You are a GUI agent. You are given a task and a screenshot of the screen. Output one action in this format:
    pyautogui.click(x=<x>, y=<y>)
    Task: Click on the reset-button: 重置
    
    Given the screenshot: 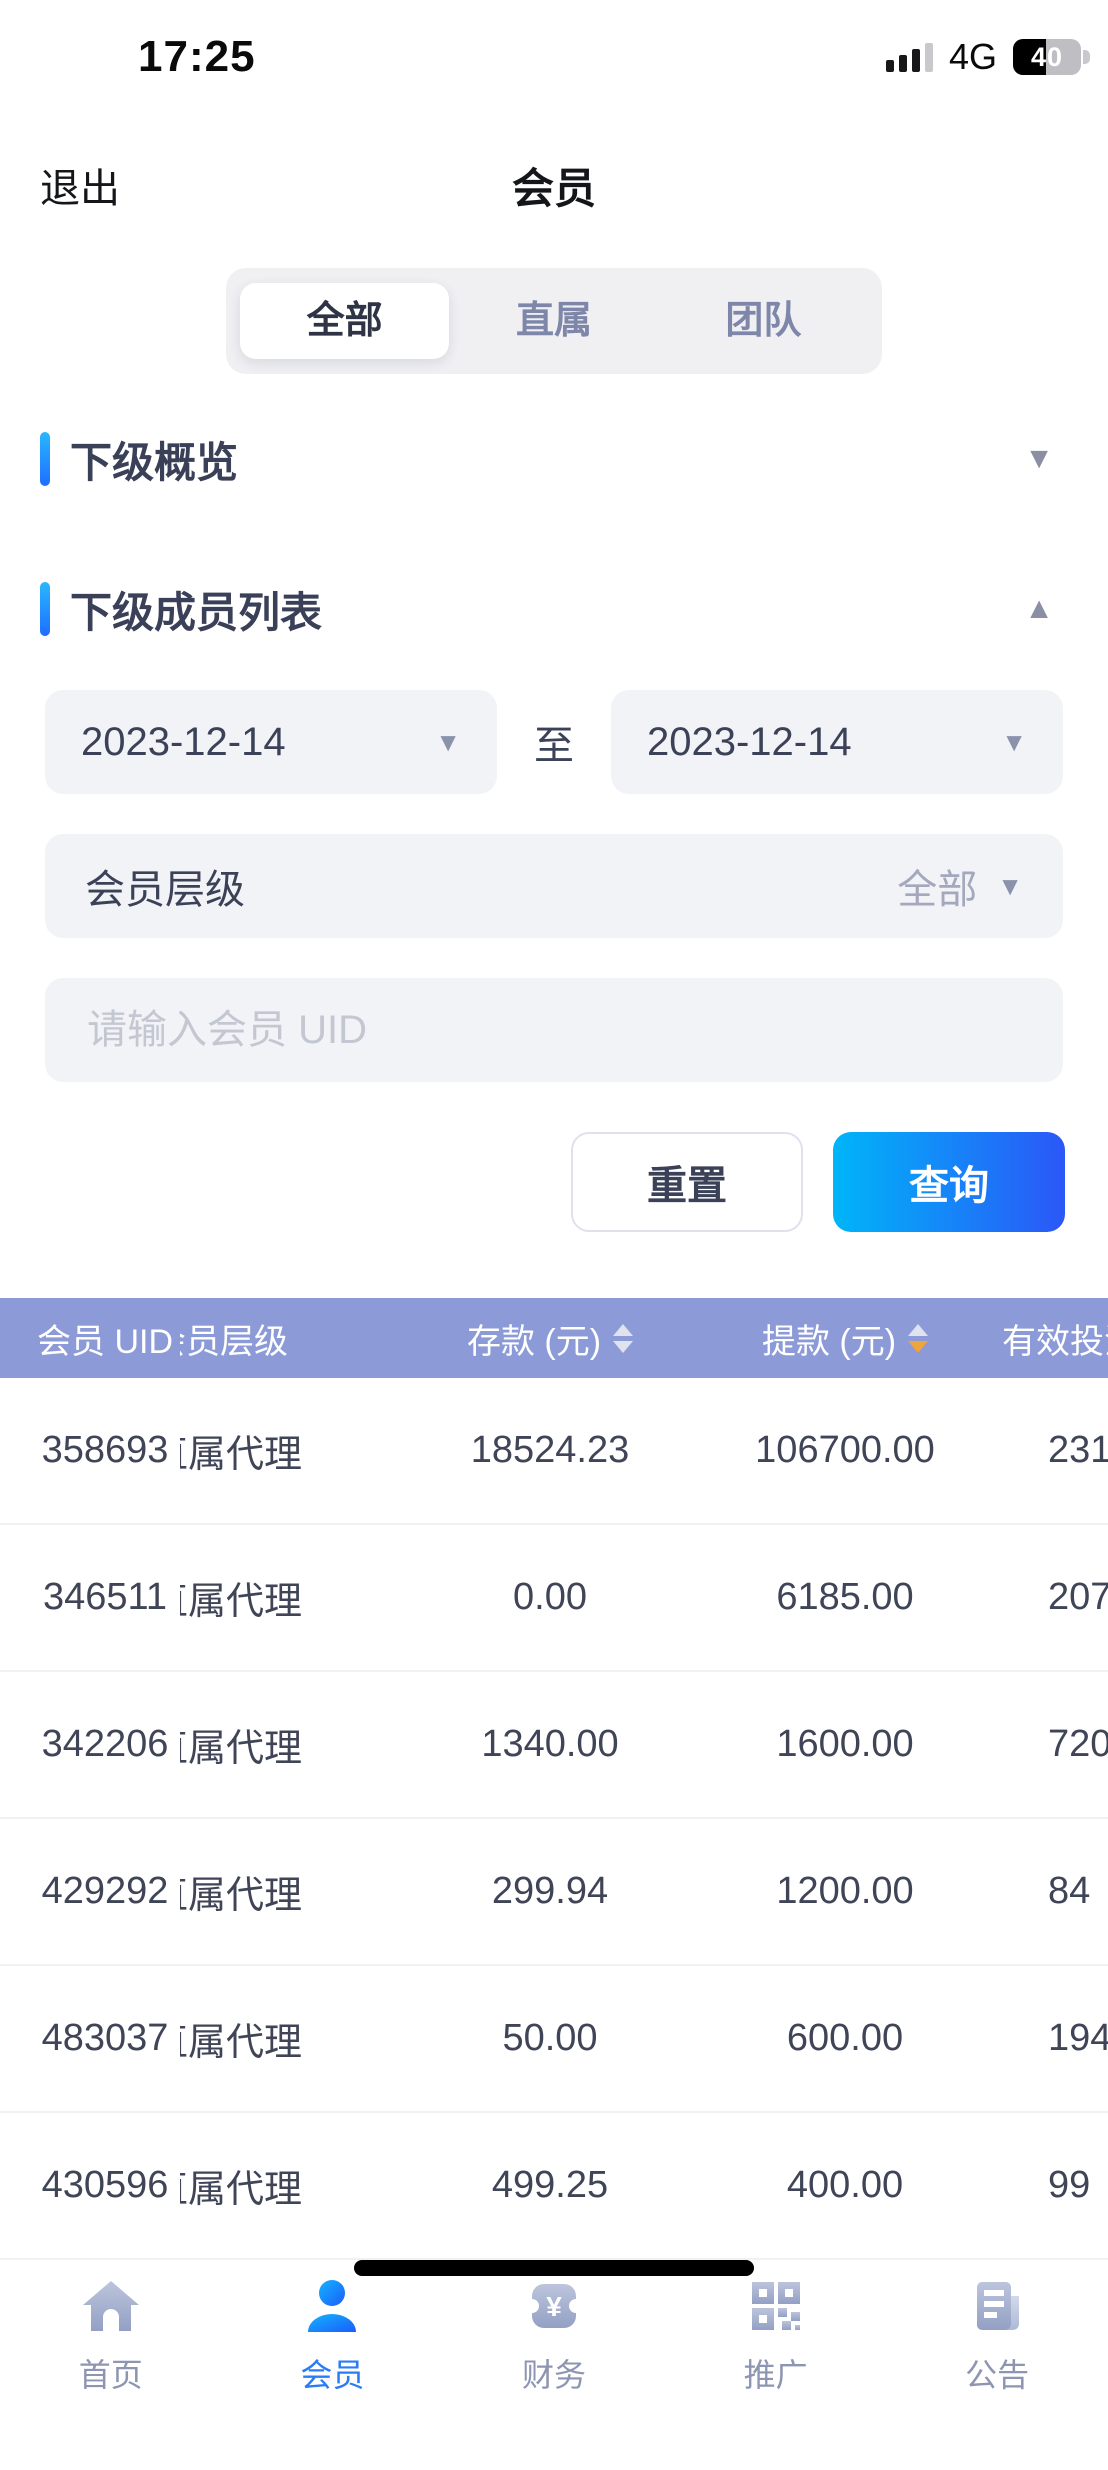 What is the action you would take?
    pyautogui.click(x=687, y=1182)
    